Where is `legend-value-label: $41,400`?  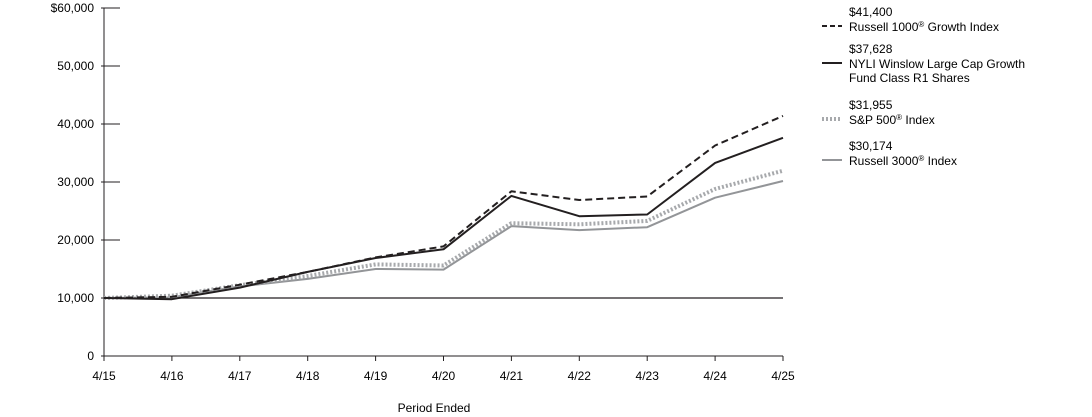 legend-value-label: $41,400 is located at coordinates (871, 12).